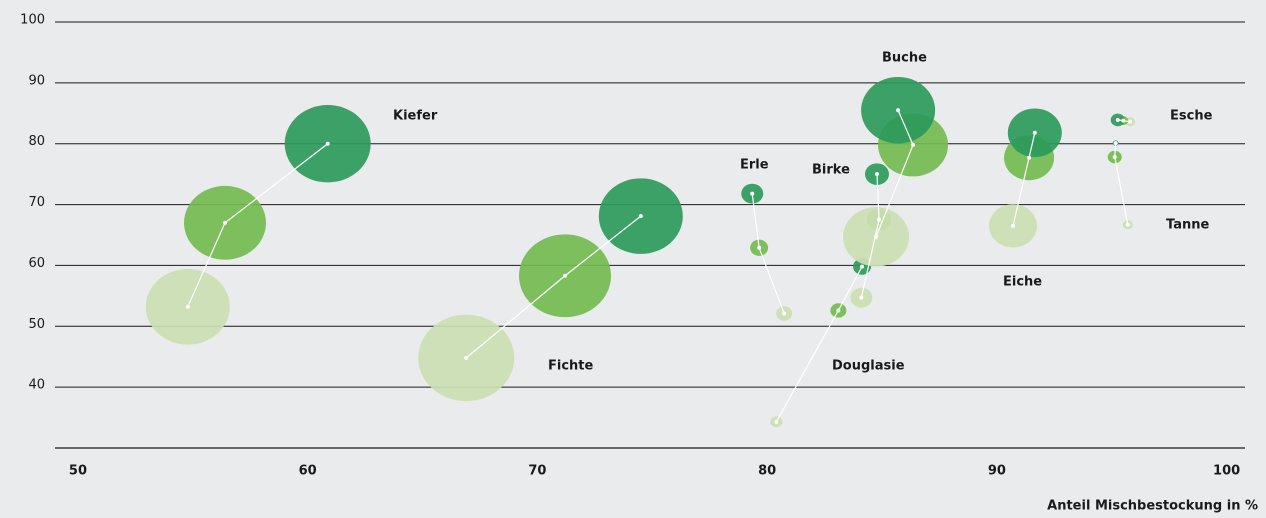  I want to click on series-label: Birke, so click(831, 170).